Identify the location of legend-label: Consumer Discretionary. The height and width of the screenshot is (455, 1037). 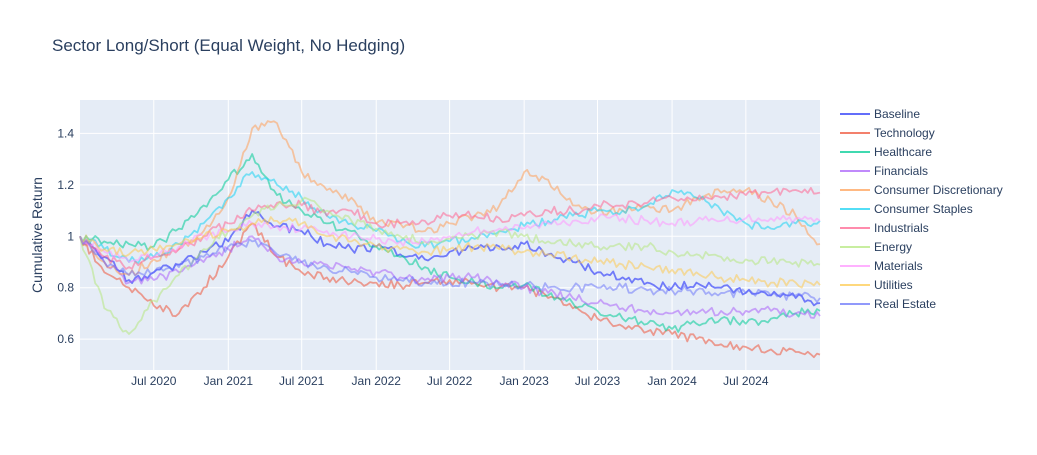
(938, 190).